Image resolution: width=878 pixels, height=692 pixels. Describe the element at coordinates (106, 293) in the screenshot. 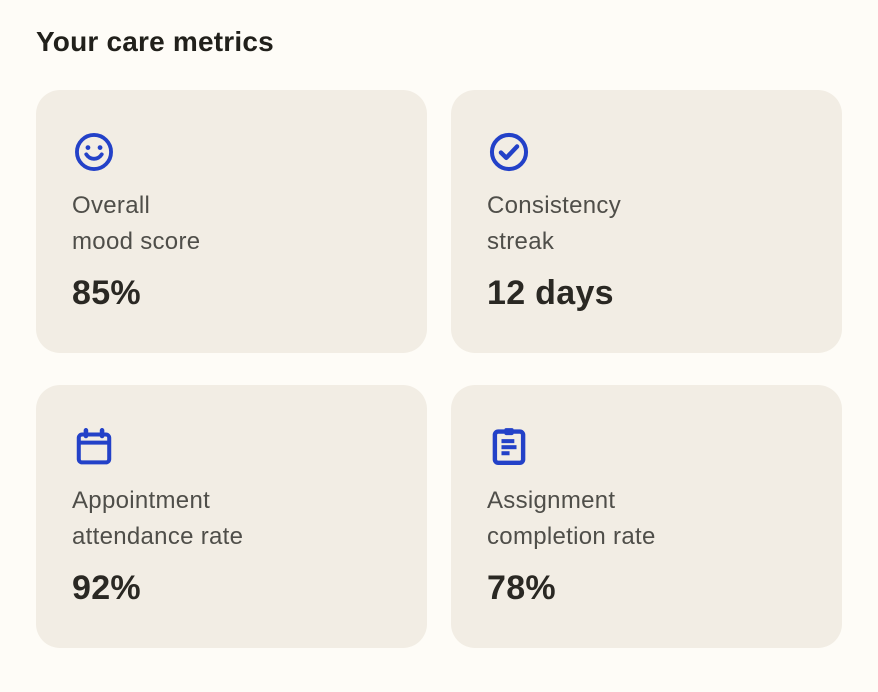

I see `metric-value: 85%` at that location.